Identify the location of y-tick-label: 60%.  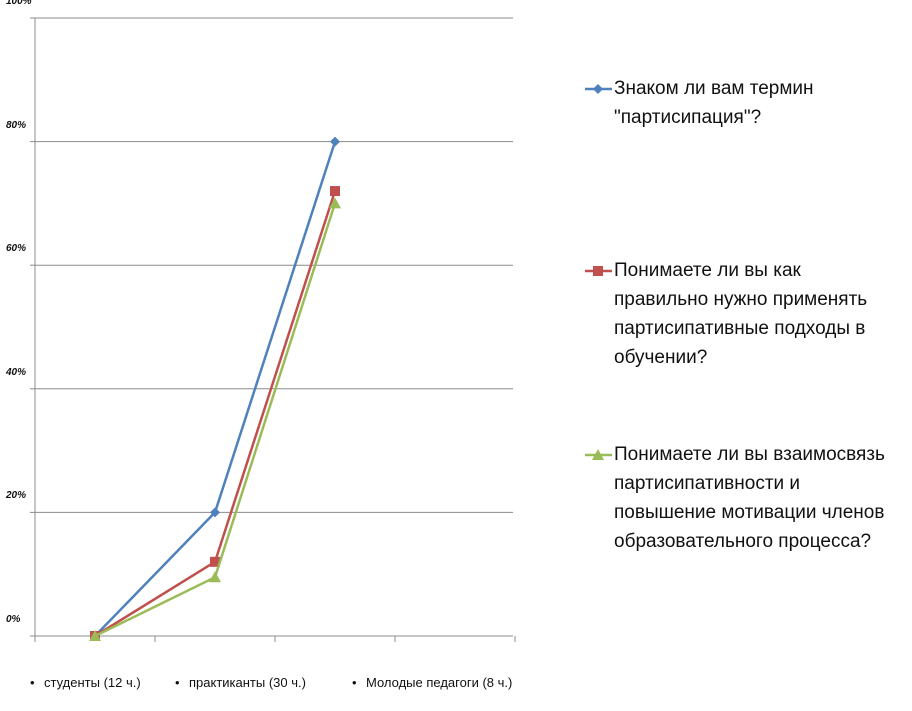
(16, 249).